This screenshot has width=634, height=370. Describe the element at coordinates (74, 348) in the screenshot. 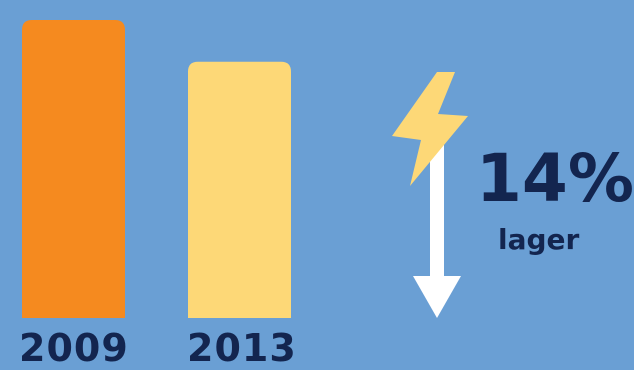

I see `x-tick-label-2009: 2009` at that location.